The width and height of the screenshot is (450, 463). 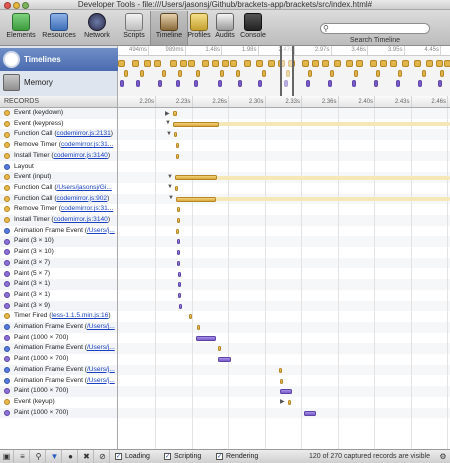 I want to click on overview-window-handle-right, so click(x=293, y=71).